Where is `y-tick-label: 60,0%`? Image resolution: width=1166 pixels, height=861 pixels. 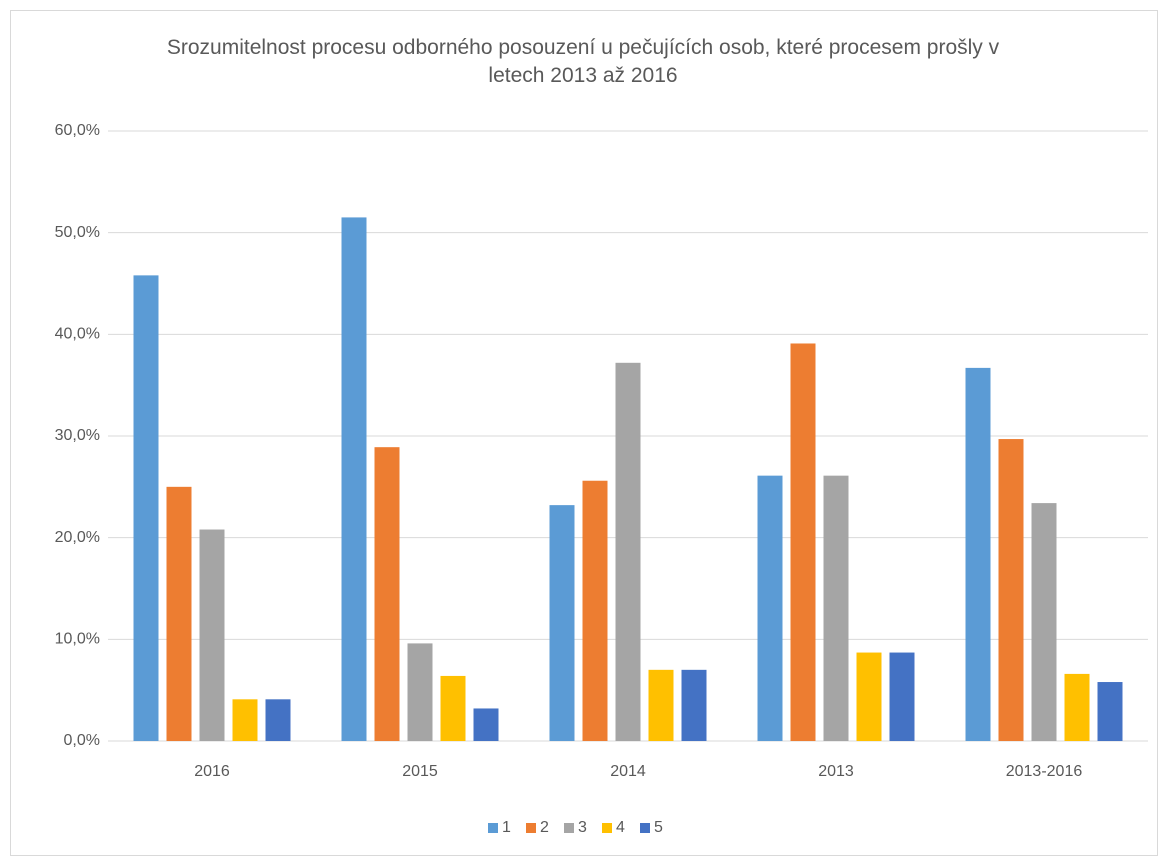
y-tick-label: 60,0% is located at coordinates (77, 130).